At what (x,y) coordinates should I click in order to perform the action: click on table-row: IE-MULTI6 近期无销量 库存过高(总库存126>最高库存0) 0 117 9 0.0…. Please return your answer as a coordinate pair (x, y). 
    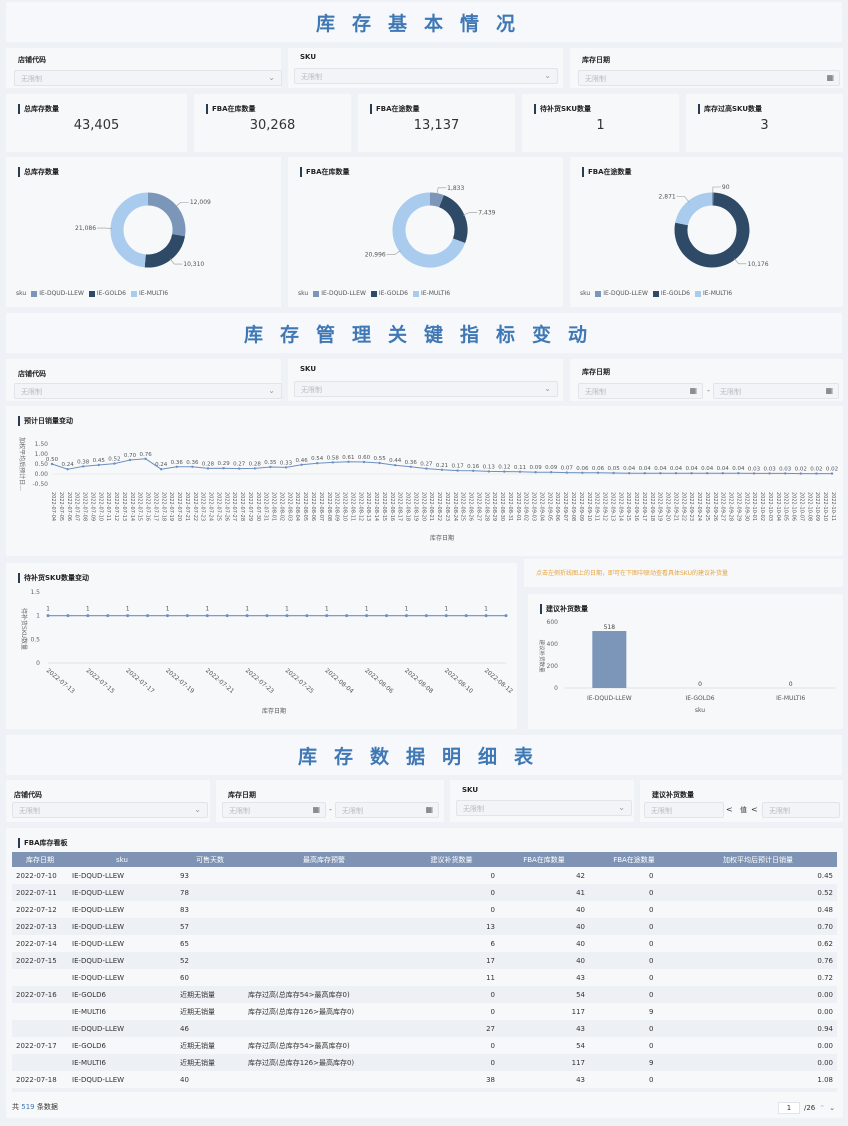
    Looking at the image, I should click on (424, 1062).